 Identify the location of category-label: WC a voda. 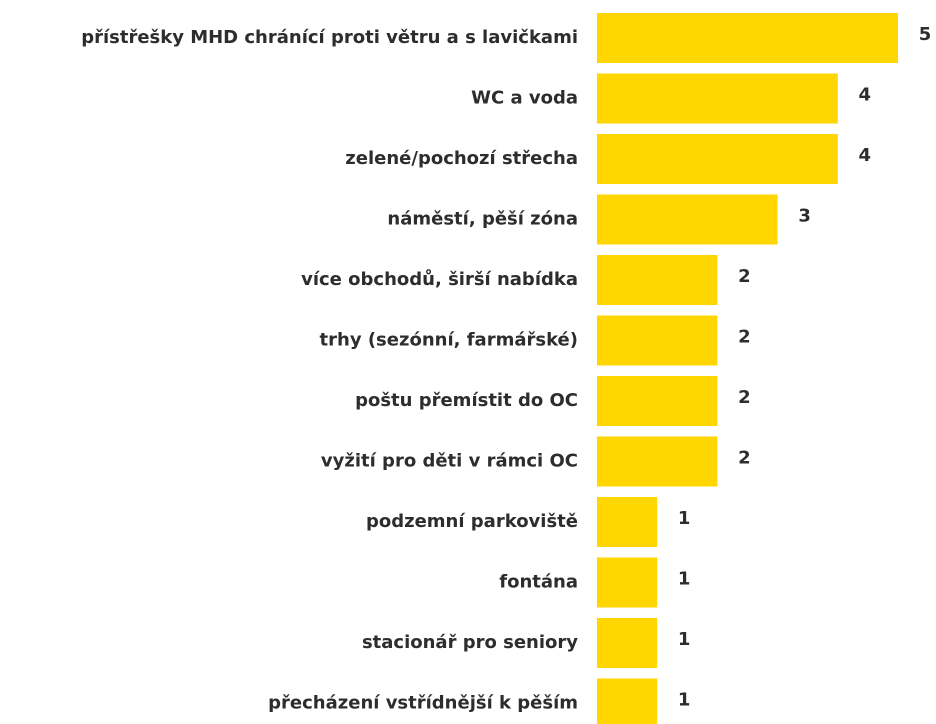
(524, 98).